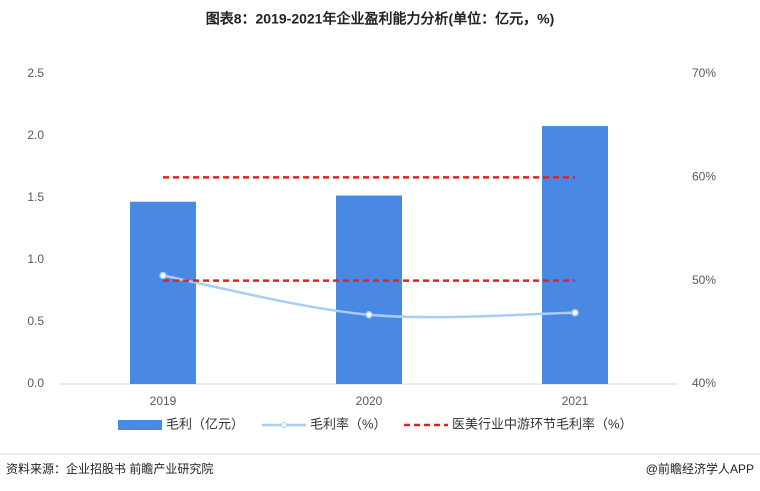 The height and width of the screenshot is (491, 760). Describe the element at coordinates (704, 280) in the screenshot. I see `y2-tick-label: 50%` at that location.